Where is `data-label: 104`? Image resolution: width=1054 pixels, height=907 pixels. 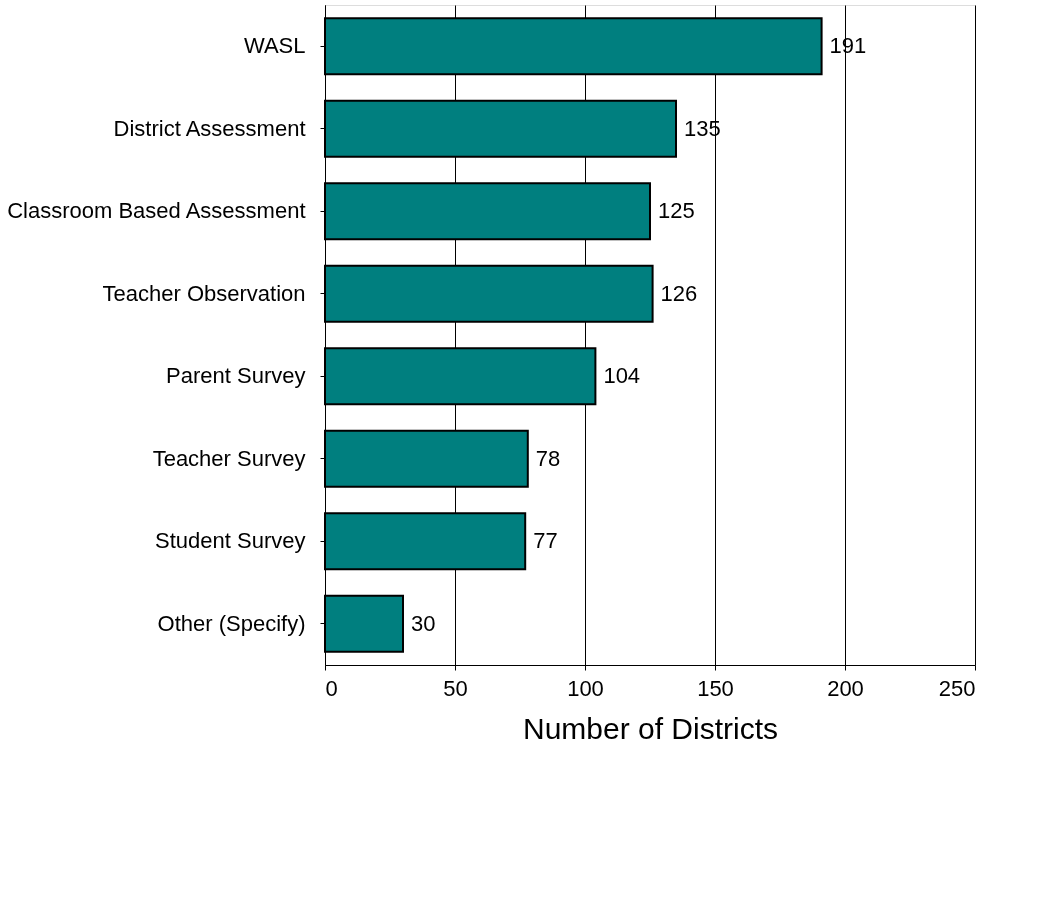
data-label: 104 is located at coordinates (622, 376).